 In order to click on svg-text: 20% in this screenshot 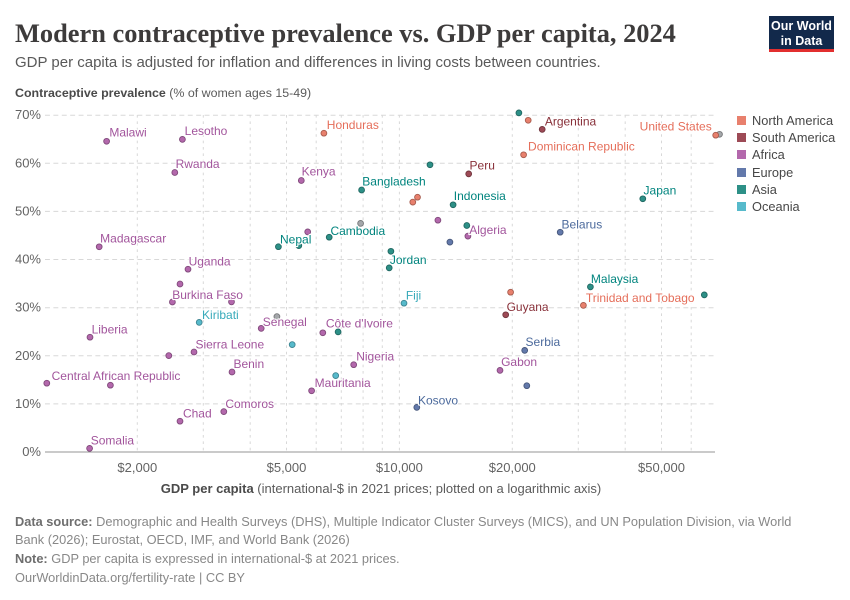, I will do `click(28, 355)`.